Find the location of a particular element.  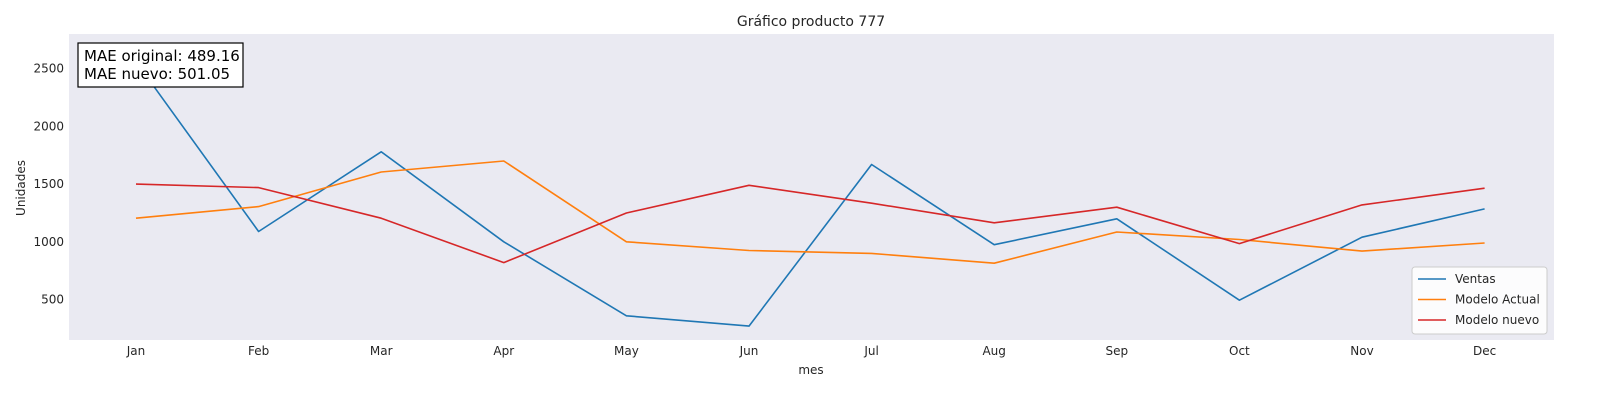

legend-box is located at coordinates (1479, 300).